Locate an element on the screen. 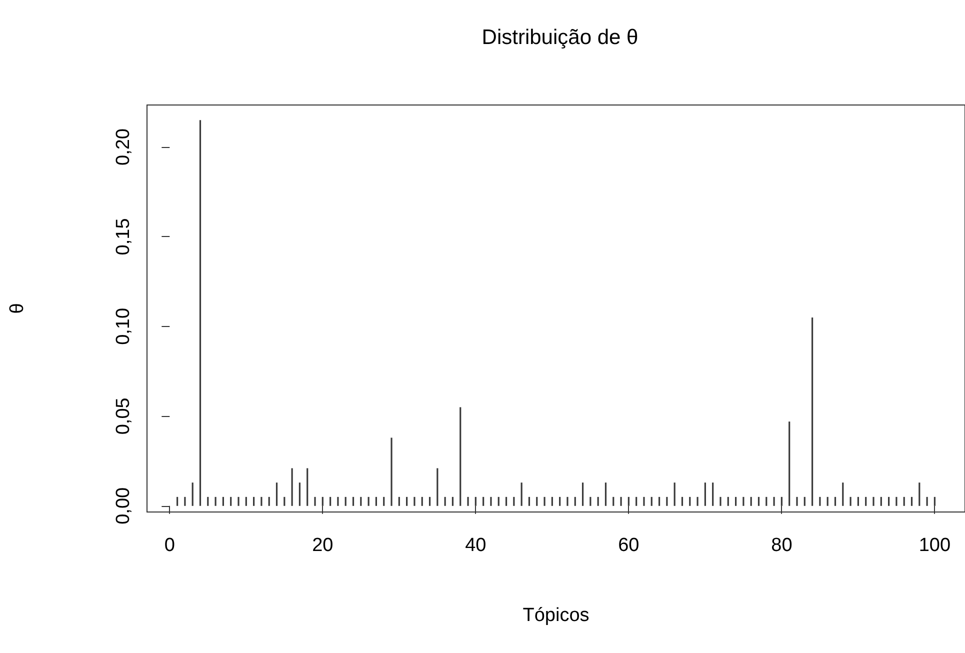 Image resolution: width=965 pixels, height=653 pixels. x-axis-title: Tópicos is located at coordinates (556, 615).